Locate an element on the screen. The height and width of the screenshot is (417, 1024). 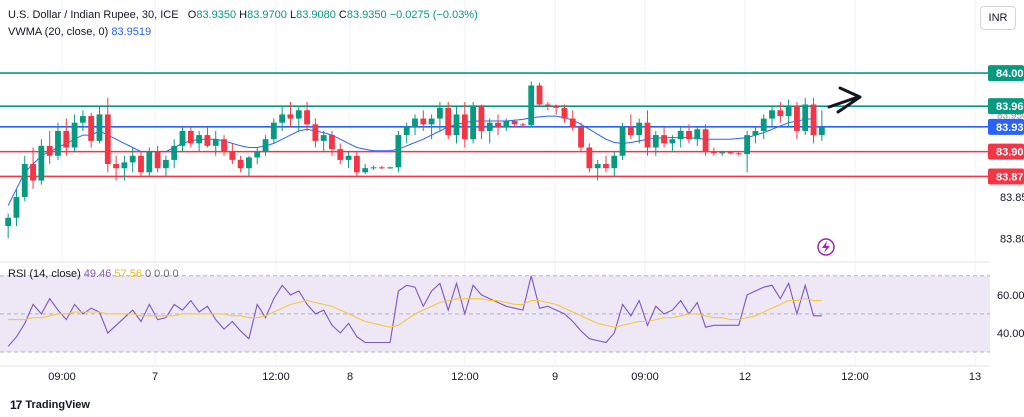
high-value: 83.9700 is located at coordinates (267, 15).